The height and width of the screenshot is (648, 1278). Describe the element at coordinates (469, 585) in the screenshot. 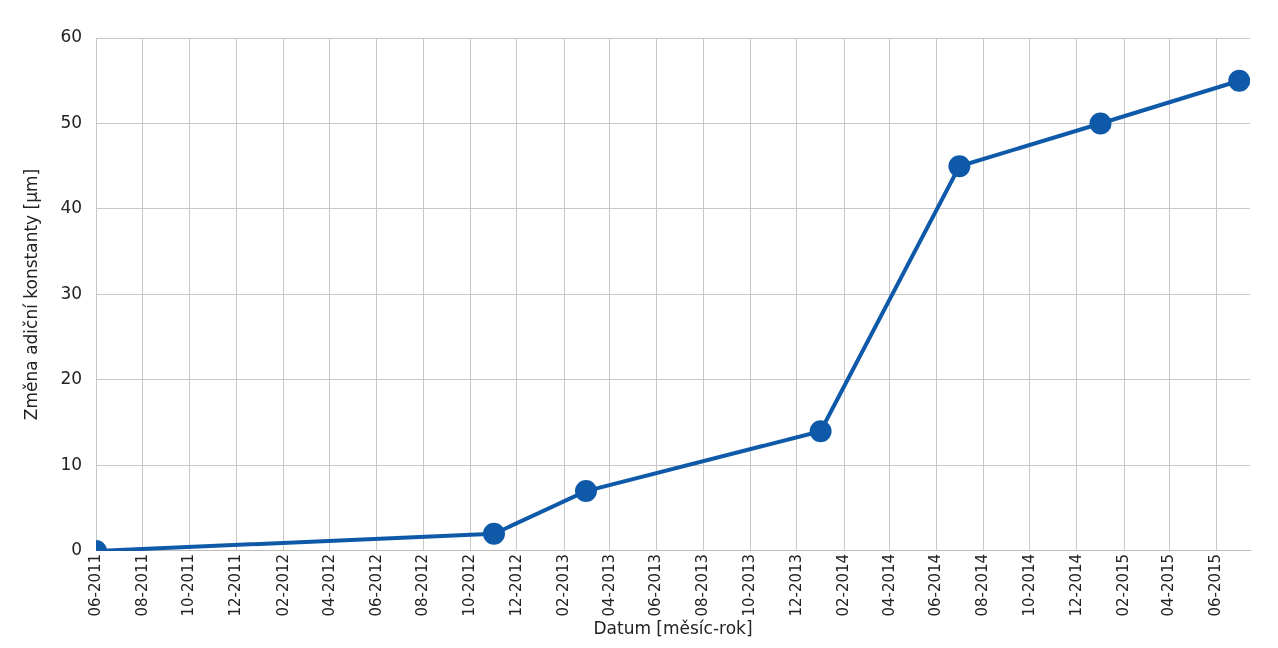

I see `x-tick-label: 10-2012` at that location.